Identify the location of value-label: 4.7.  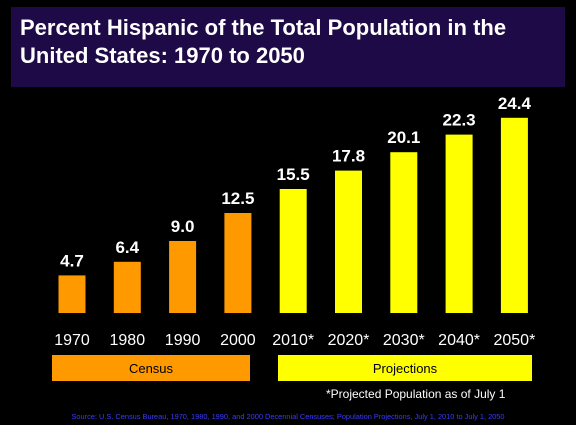
(72, 260).